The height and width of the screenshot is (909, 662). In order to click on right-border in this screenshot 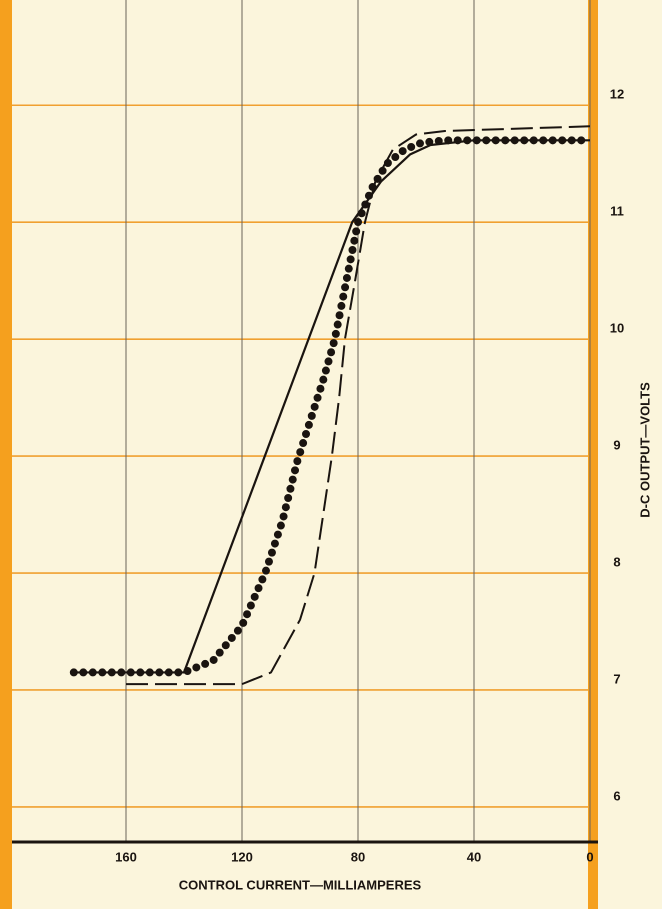, I will do `click(593, 454)`.